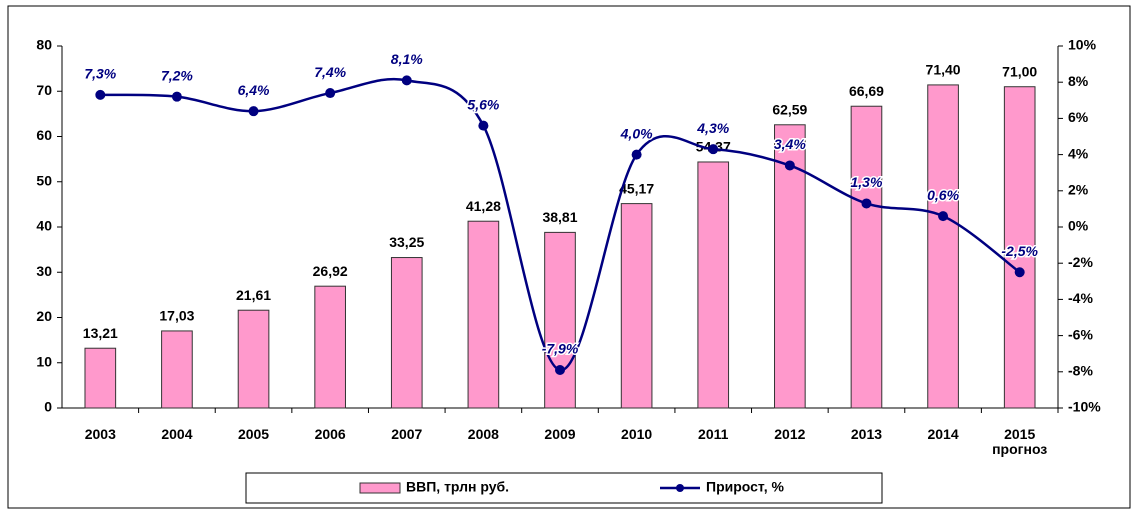 The width and height of the screenshot is (1139, 515). I want to click on line-value-label: 6,4%, so click(254, 90).